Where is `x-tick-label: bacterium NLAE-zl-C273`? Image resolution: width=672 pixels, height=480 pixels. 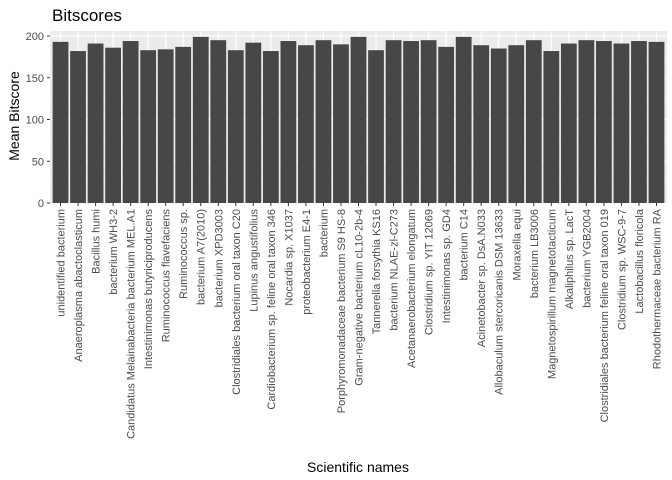 x-tick-label: bacterium NLAE-zl-C273 is located at coordinates (395, 270).